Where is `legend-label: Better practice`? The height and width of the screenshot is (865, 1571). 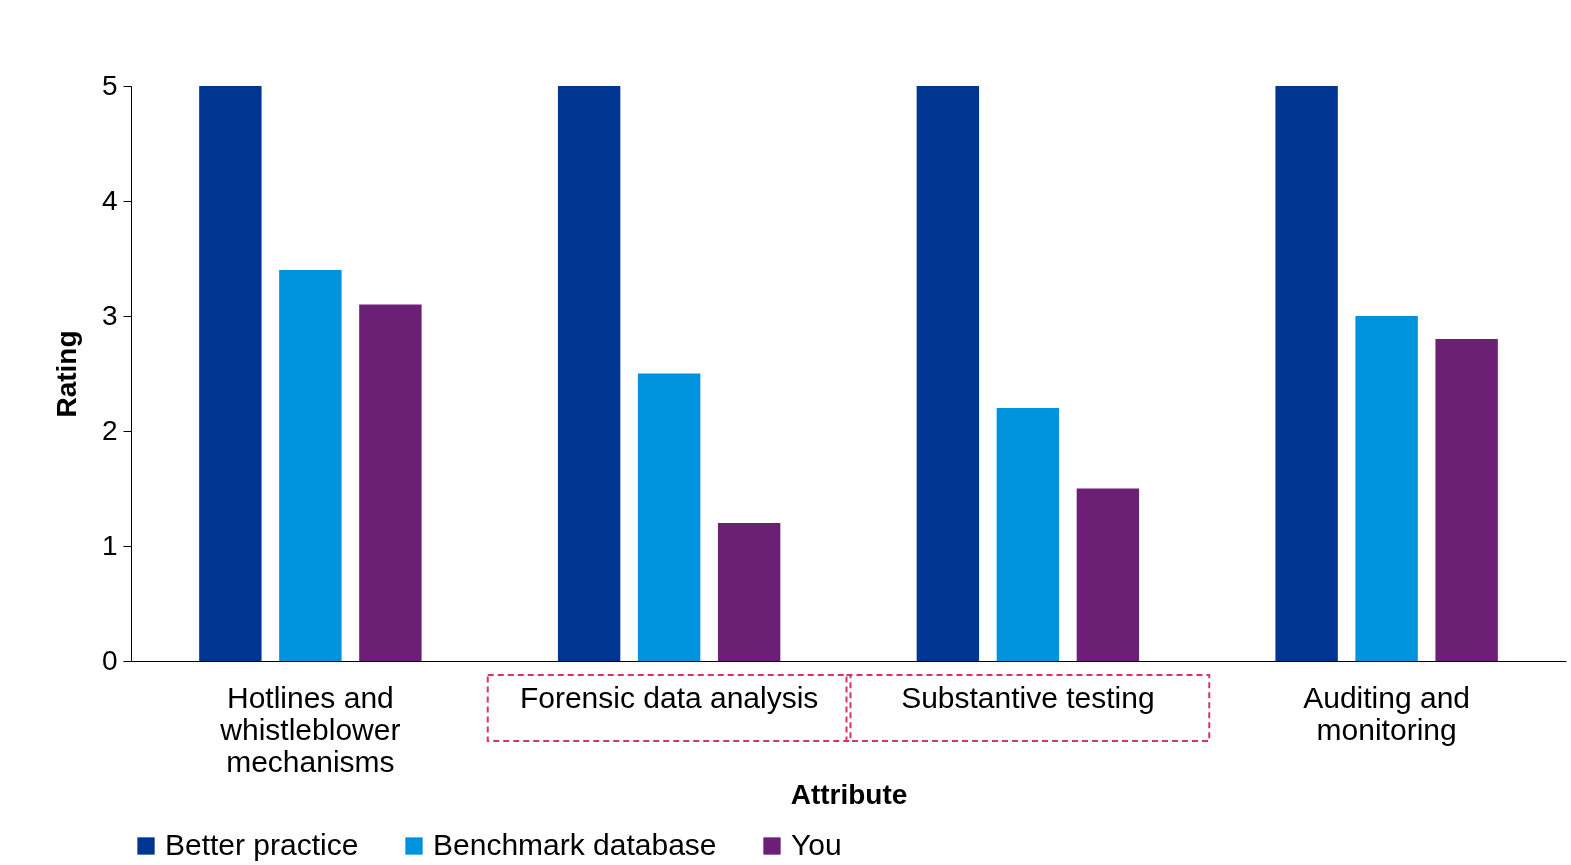 legend-label: Better practice is located at coordinates (262, 844).